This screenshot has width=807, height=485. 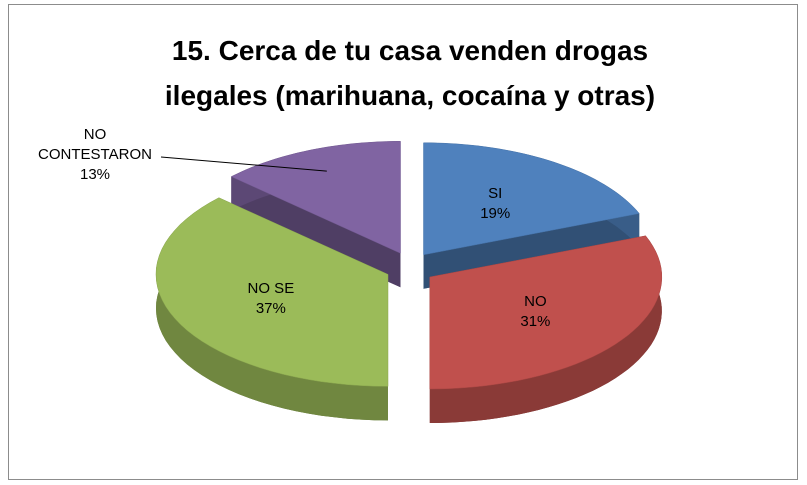 I want to click on label-value: 37%, so click(x=270, y=308).